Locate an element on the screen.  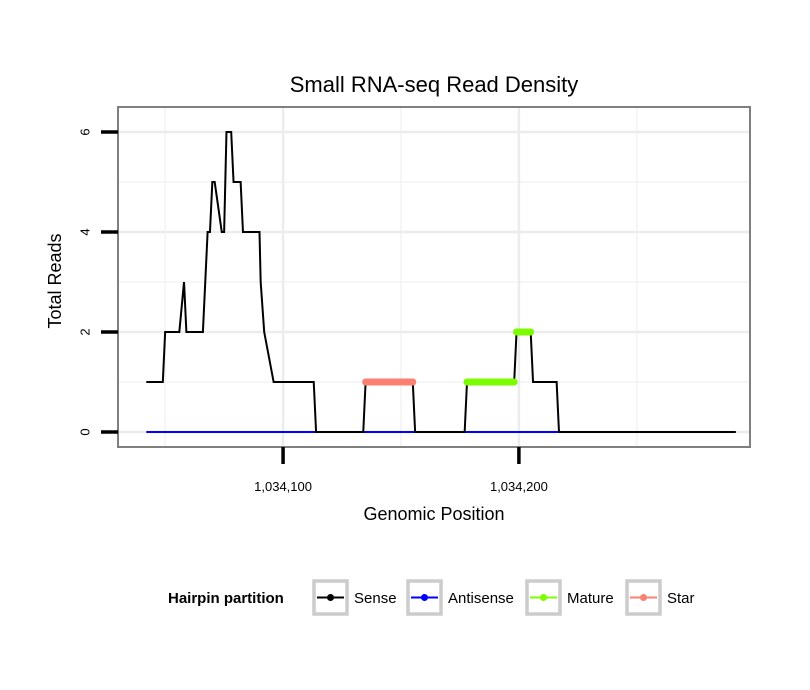
chart-title: Small RNA-seq Read Density is located at coordinates (434, 84).